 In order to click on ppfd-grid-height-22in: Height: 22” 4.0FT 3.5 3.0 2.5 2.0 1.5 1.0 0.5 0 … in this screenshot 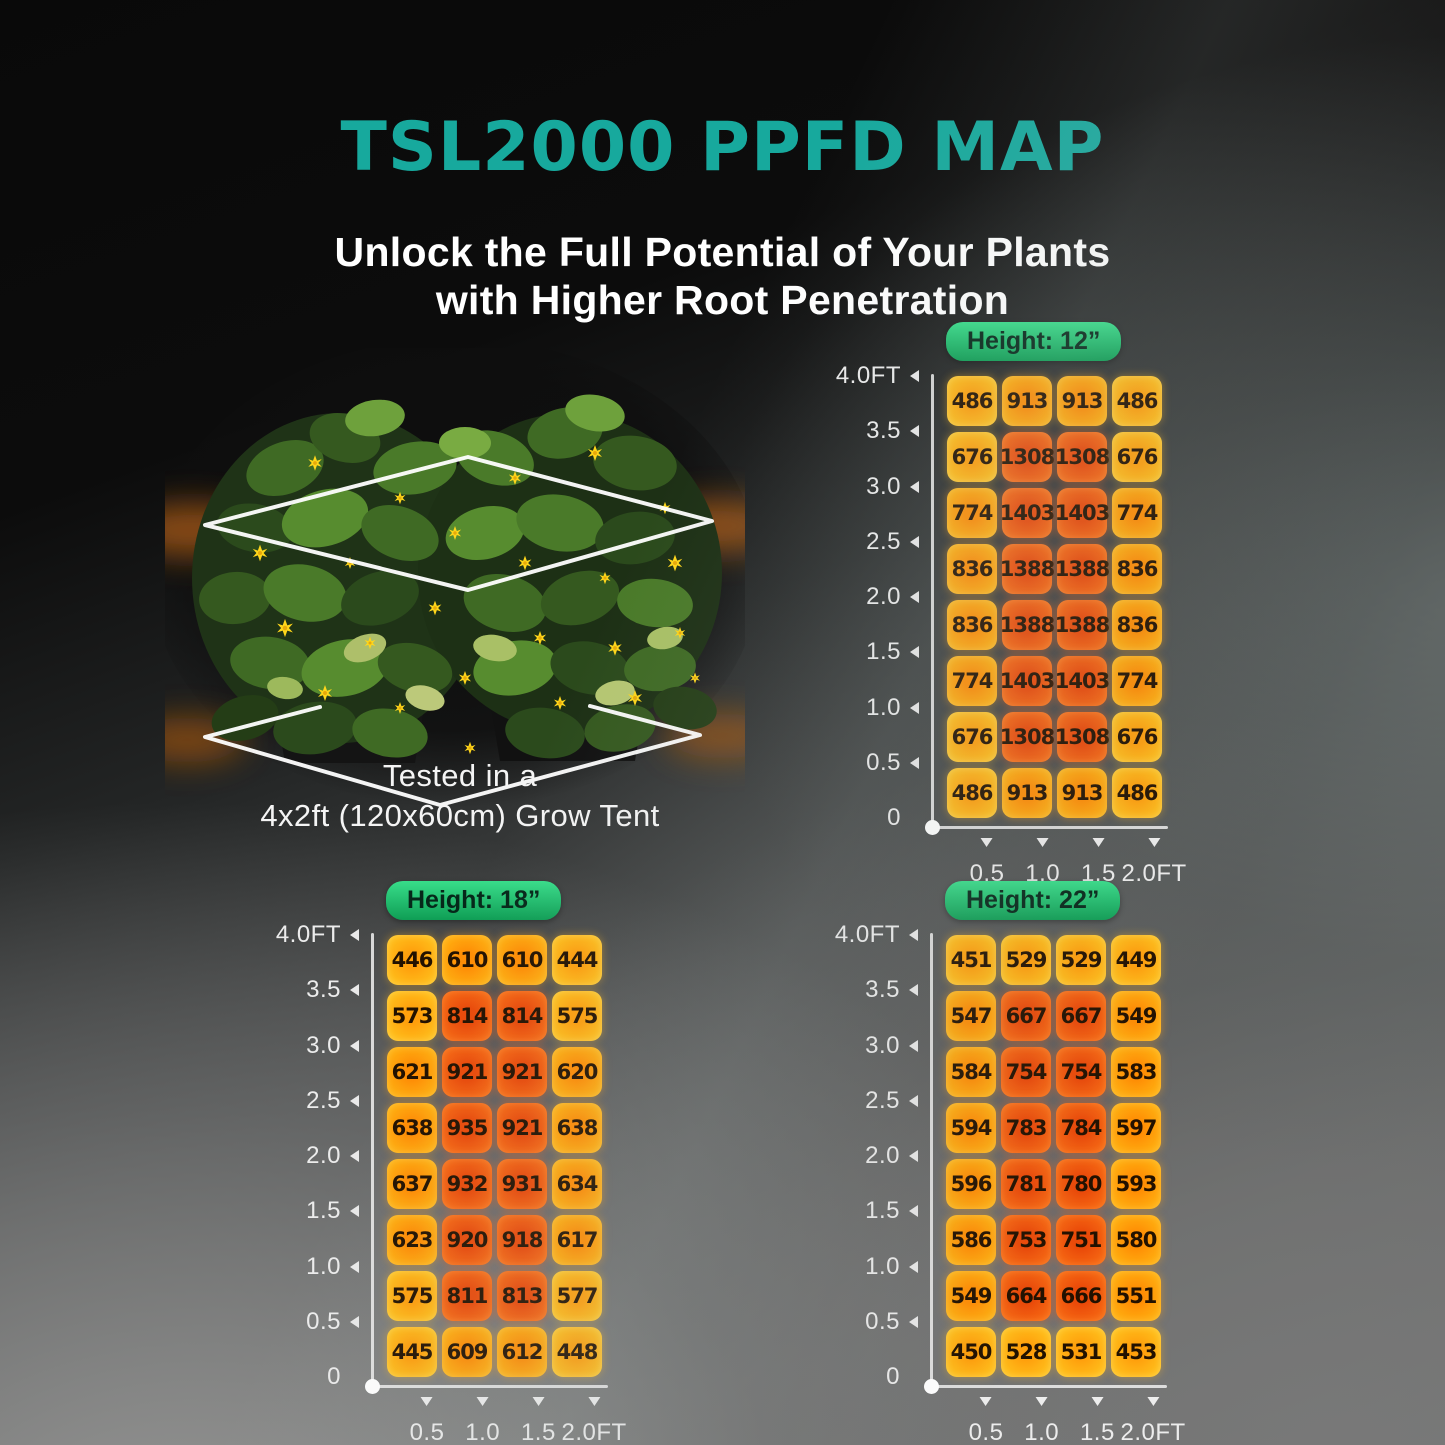, I will do `click(1005, 1163)`.